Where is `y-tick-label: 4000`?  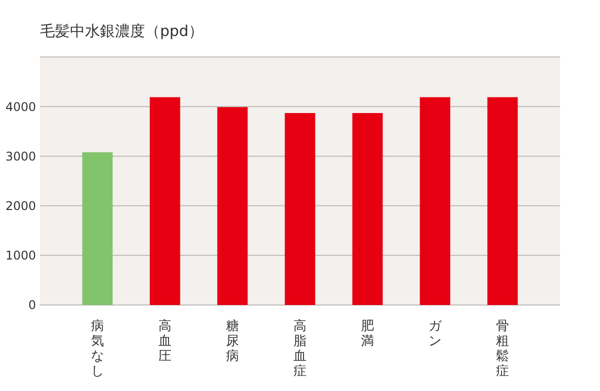
y-tick-label: 4000 is located at coordinates (20, 107).